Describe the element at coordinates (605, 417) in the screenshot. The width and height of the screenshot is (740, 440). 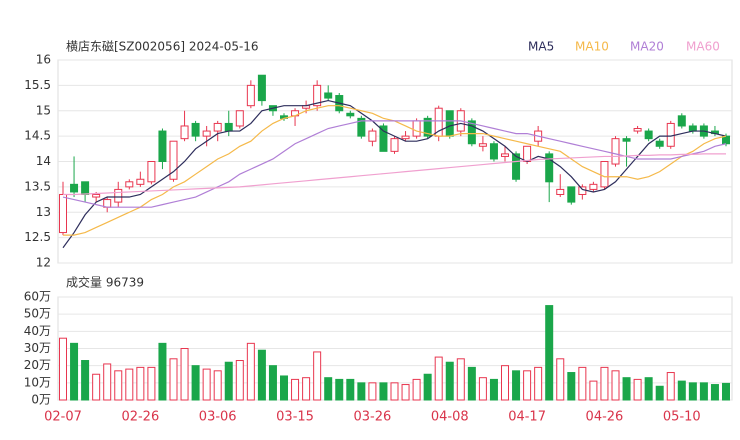
I see `x-tick-label: 04-26` at that location.